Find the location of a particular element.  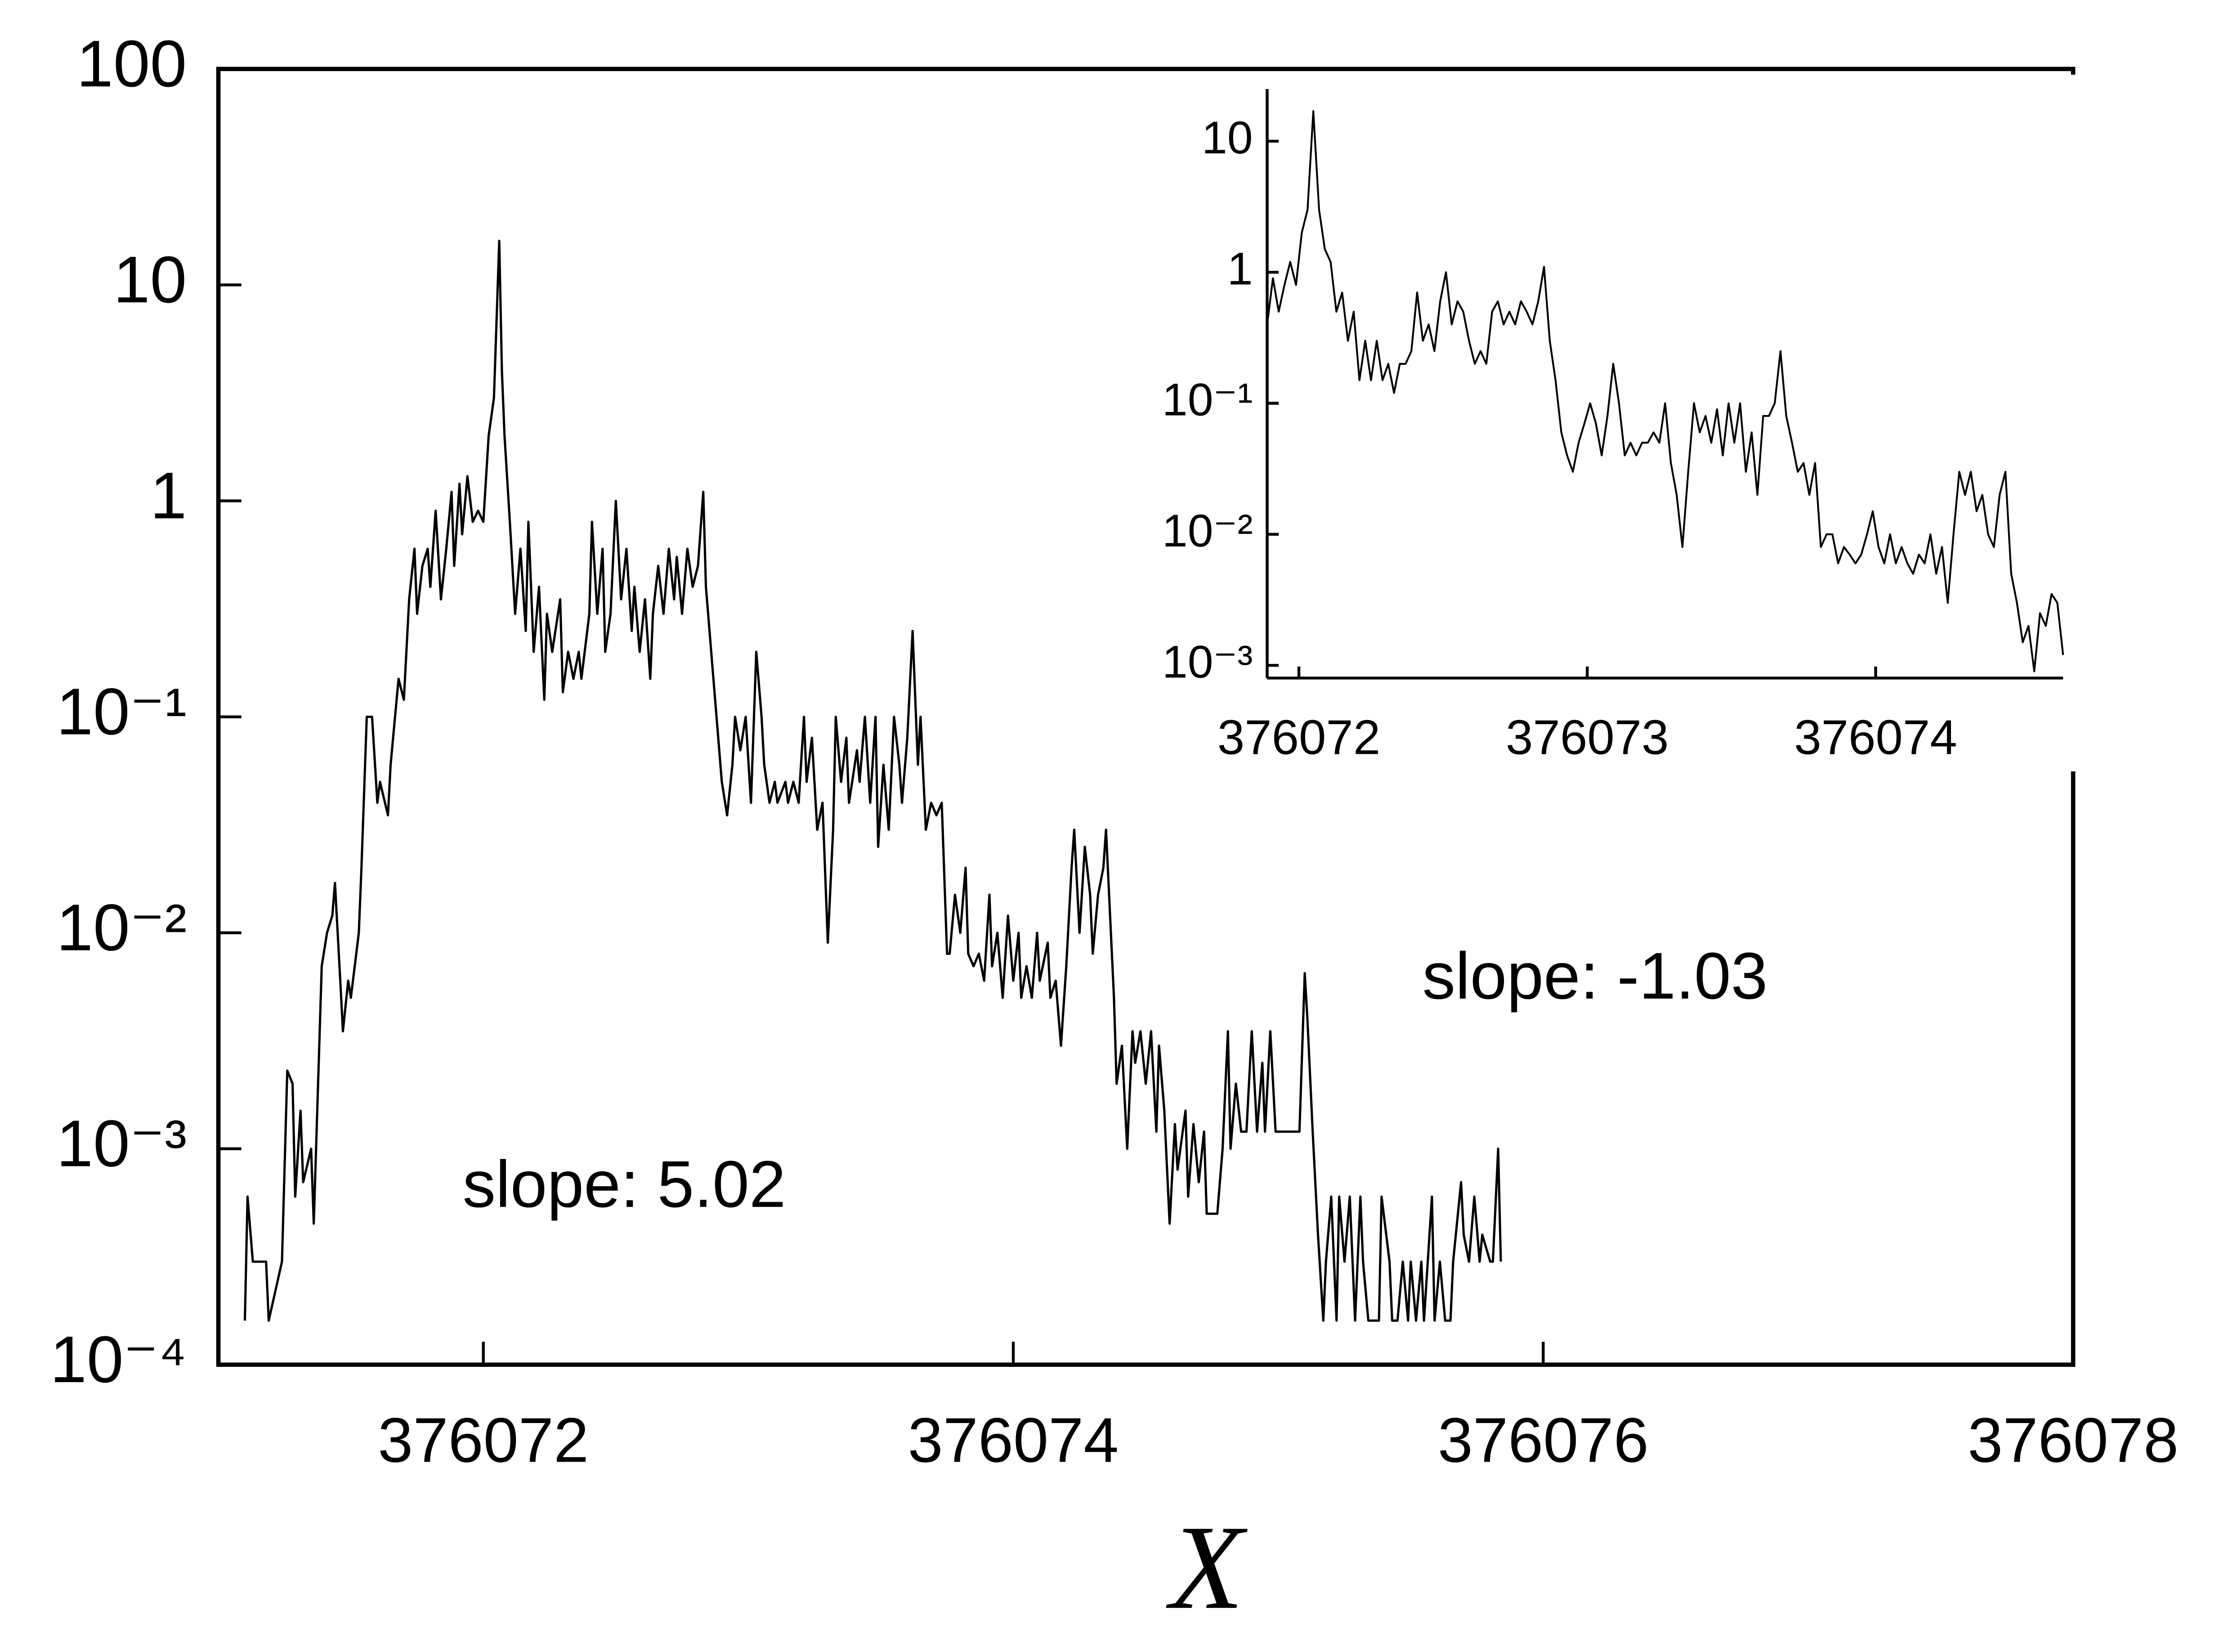

data-line is located at coordinates (1665, 391).